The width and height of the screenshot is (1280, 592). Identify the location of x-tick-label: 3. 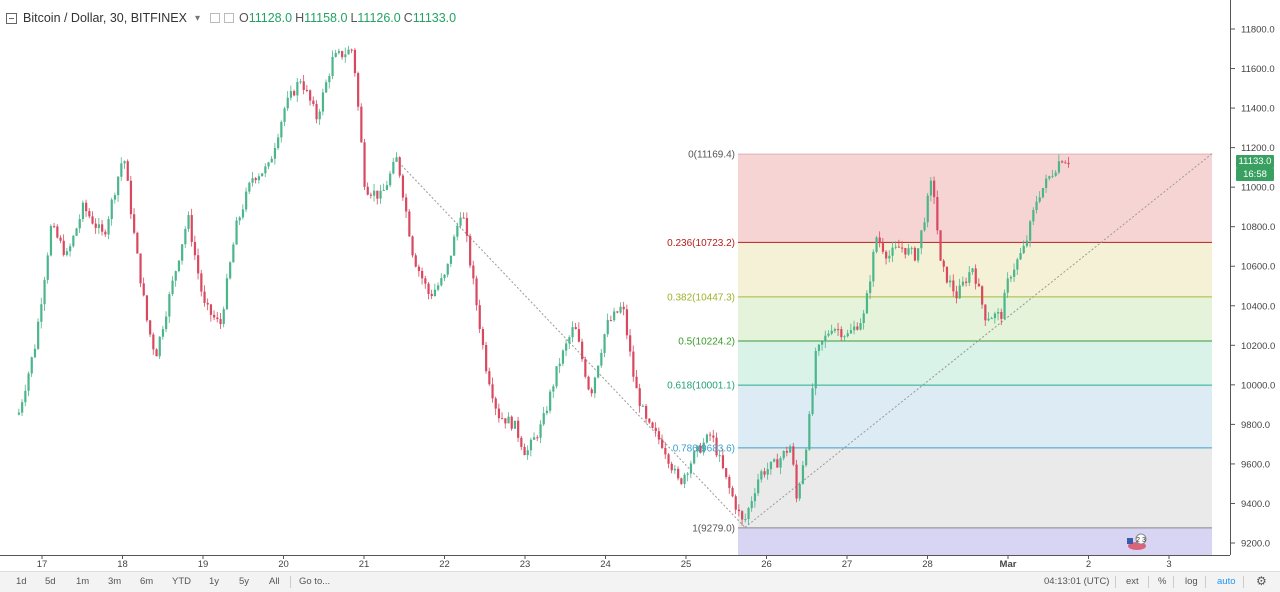
(1168, 564).